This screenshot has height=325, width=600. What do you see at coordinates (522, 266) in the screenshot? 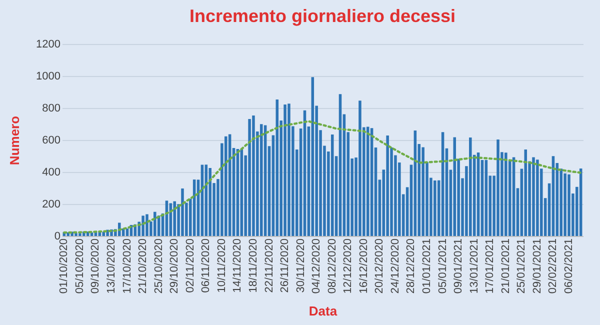
I see `x-tick-label: 25/01/2021` at bounding box center [522, 266].